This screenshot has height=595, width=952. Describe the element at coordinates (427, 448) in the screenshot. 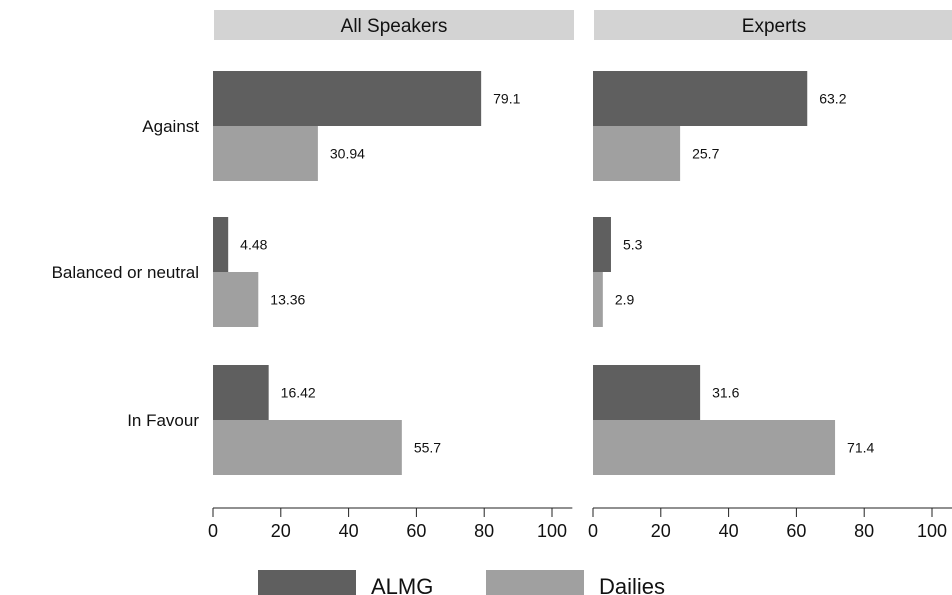

I see `data-label: 55.7` at that location.